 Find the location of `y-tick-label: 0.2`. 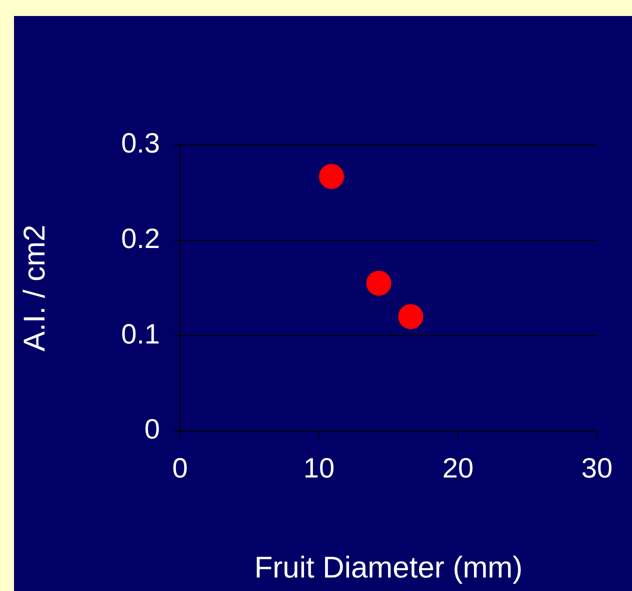

y-tick-label: 0.2 is located at coordinates (140, 238).